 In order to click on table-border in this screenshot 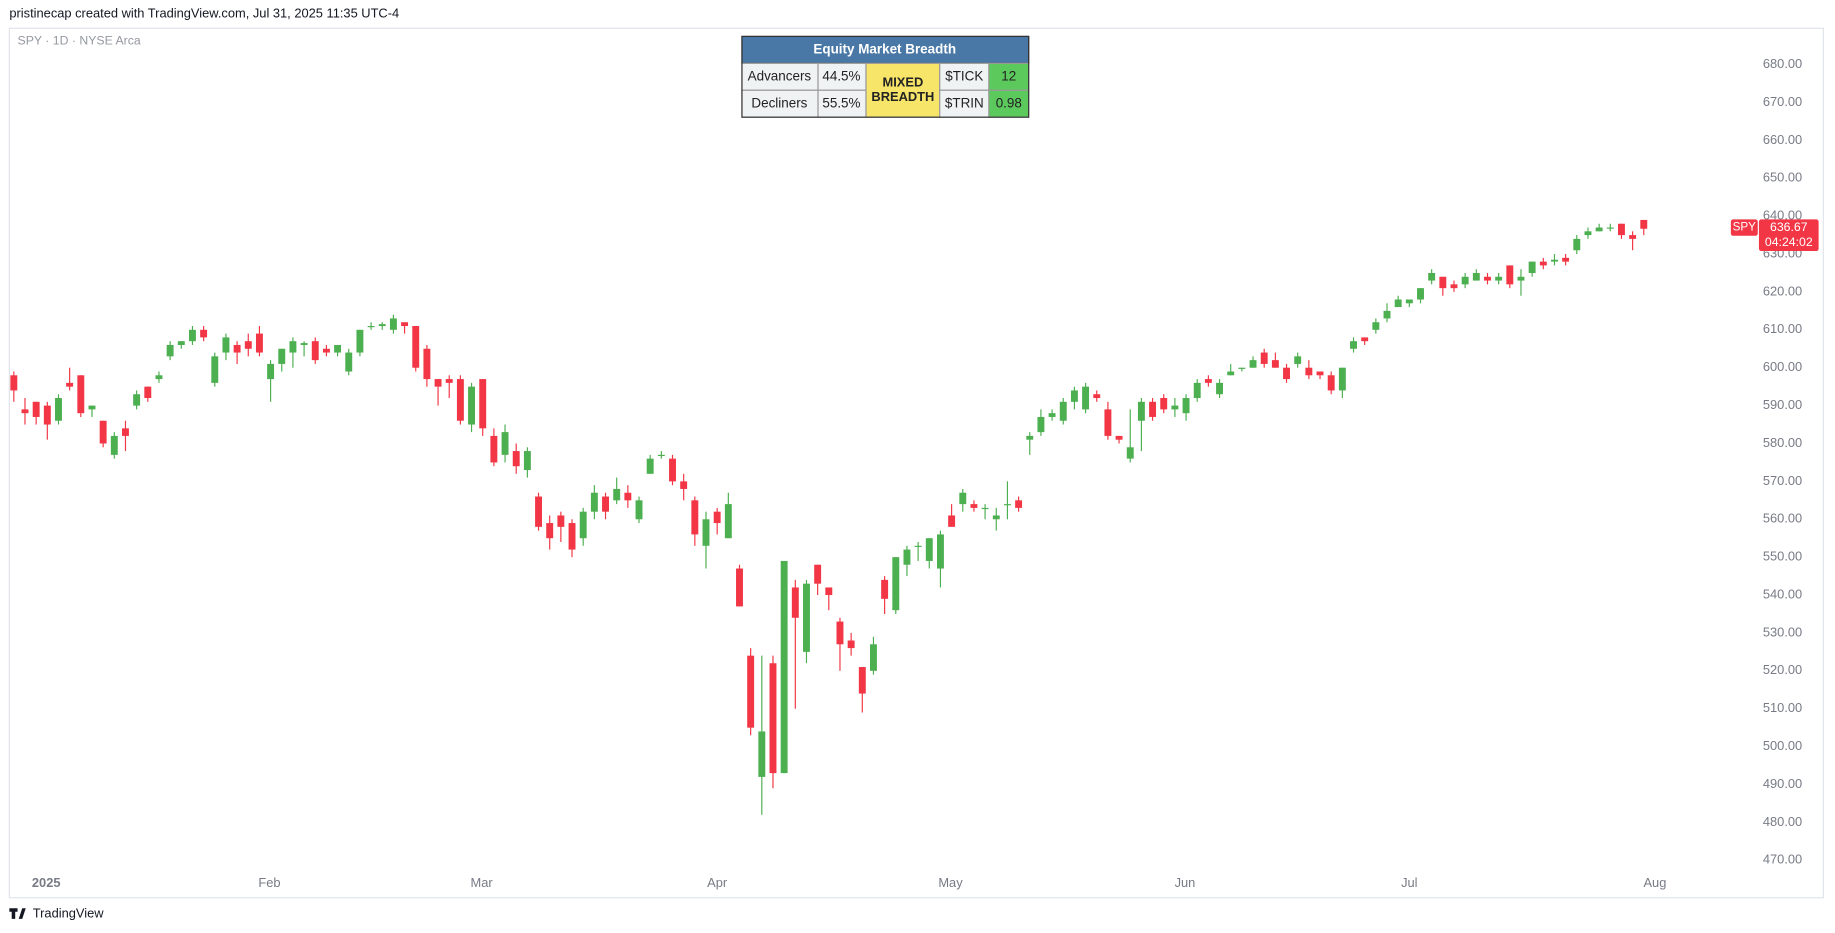, I will do `click(885, 76)`.